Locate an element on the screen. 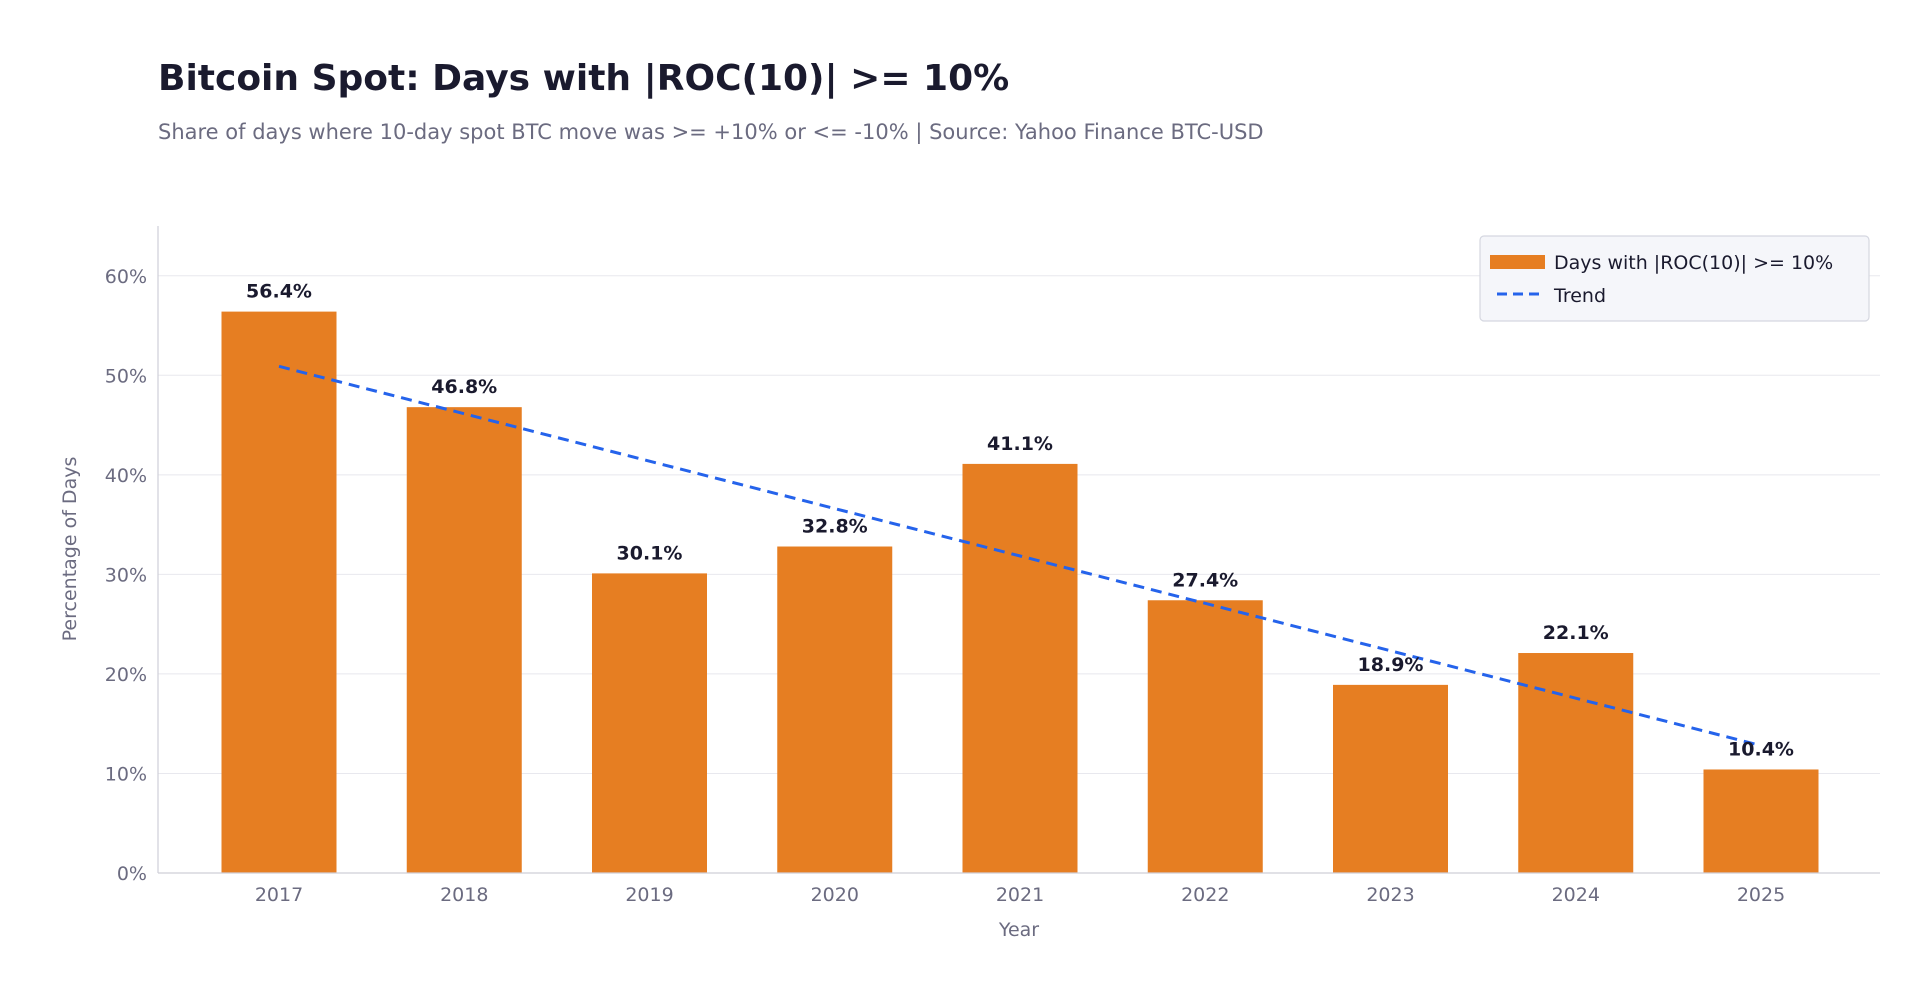 This screenshot has height=990, width=1920. data-label: 22.1% is located at coordinates (1576, 633).